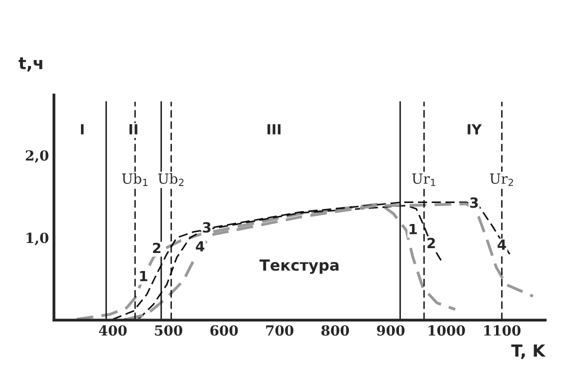 This screenshot has width=580, height=388. Describe the element at coordinates (335, 330) in the screenshot. I see `x-tick-label: 800` at that location.